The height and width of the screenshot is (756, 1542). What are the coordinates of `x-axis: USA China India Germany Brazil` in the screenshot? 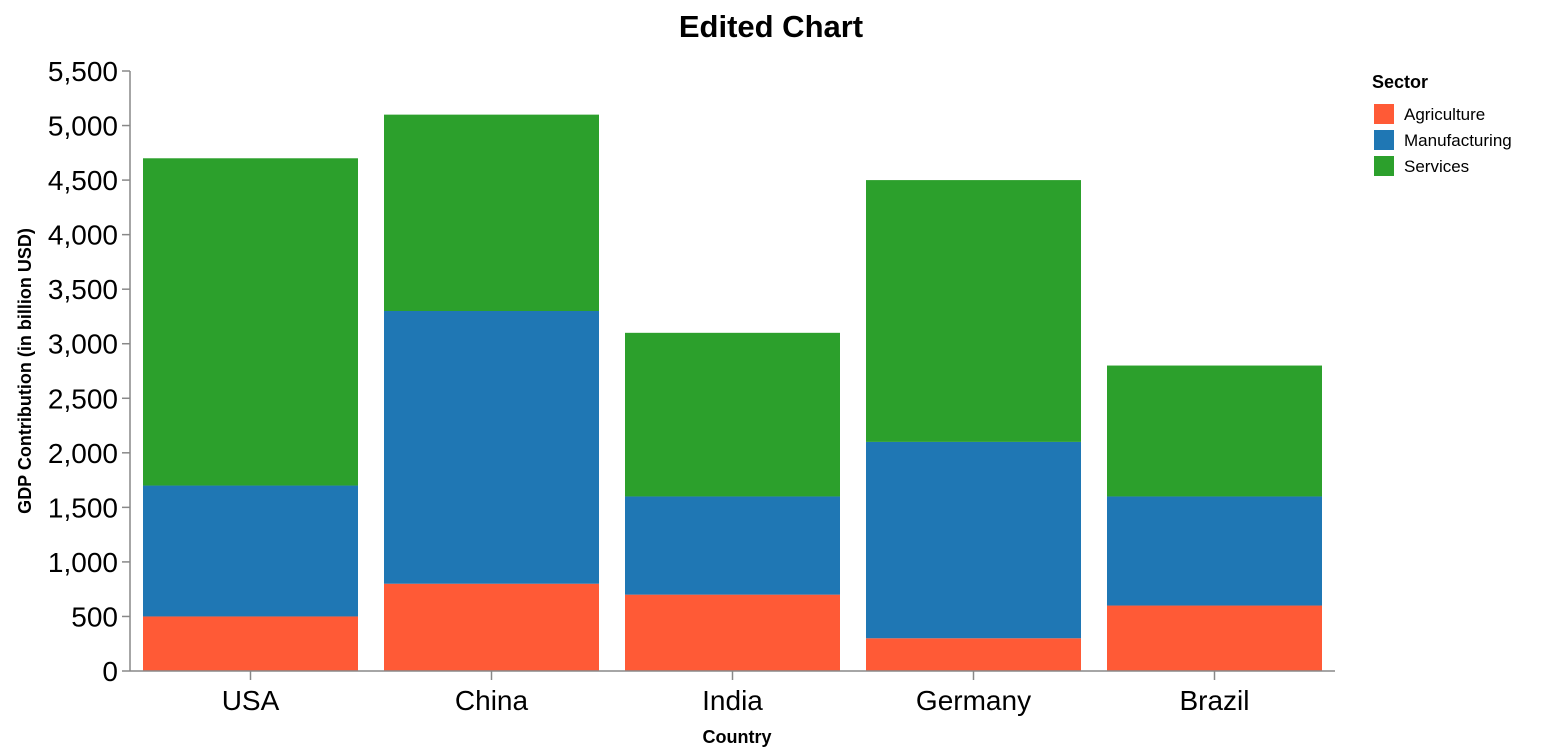 It's located at (732, 693).